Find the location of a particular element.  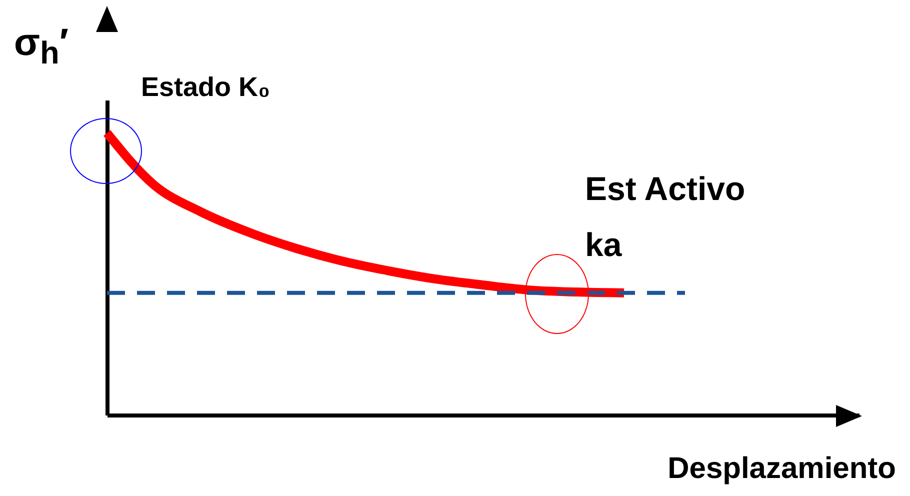

annotation: Est Activo is located at coordinates (665, 188).